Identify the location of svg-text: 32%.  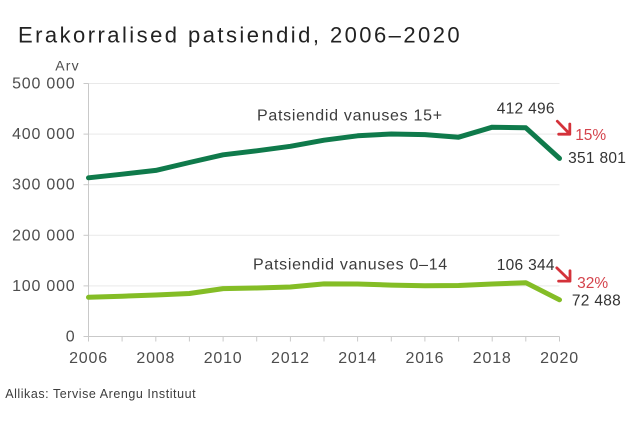
(592, 283).